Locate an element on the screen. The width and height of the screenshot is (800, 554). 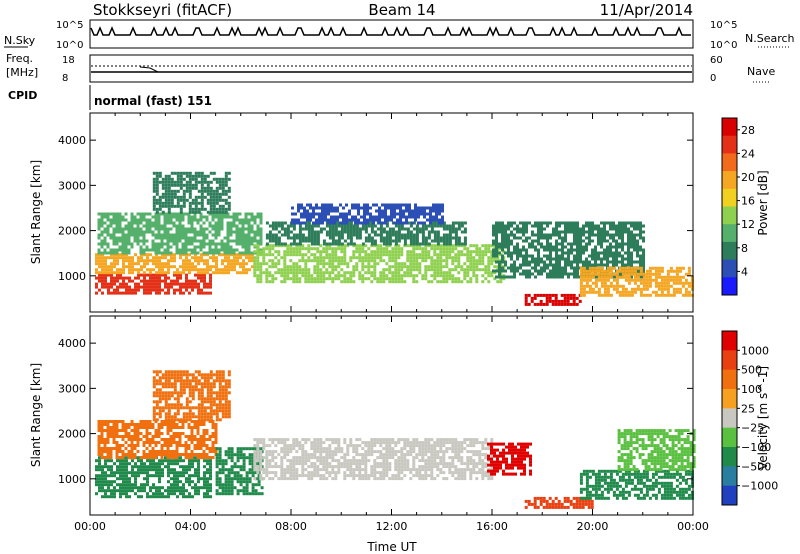
velocity-colorbar-tick: −500 is located at coordinates (756, 466).